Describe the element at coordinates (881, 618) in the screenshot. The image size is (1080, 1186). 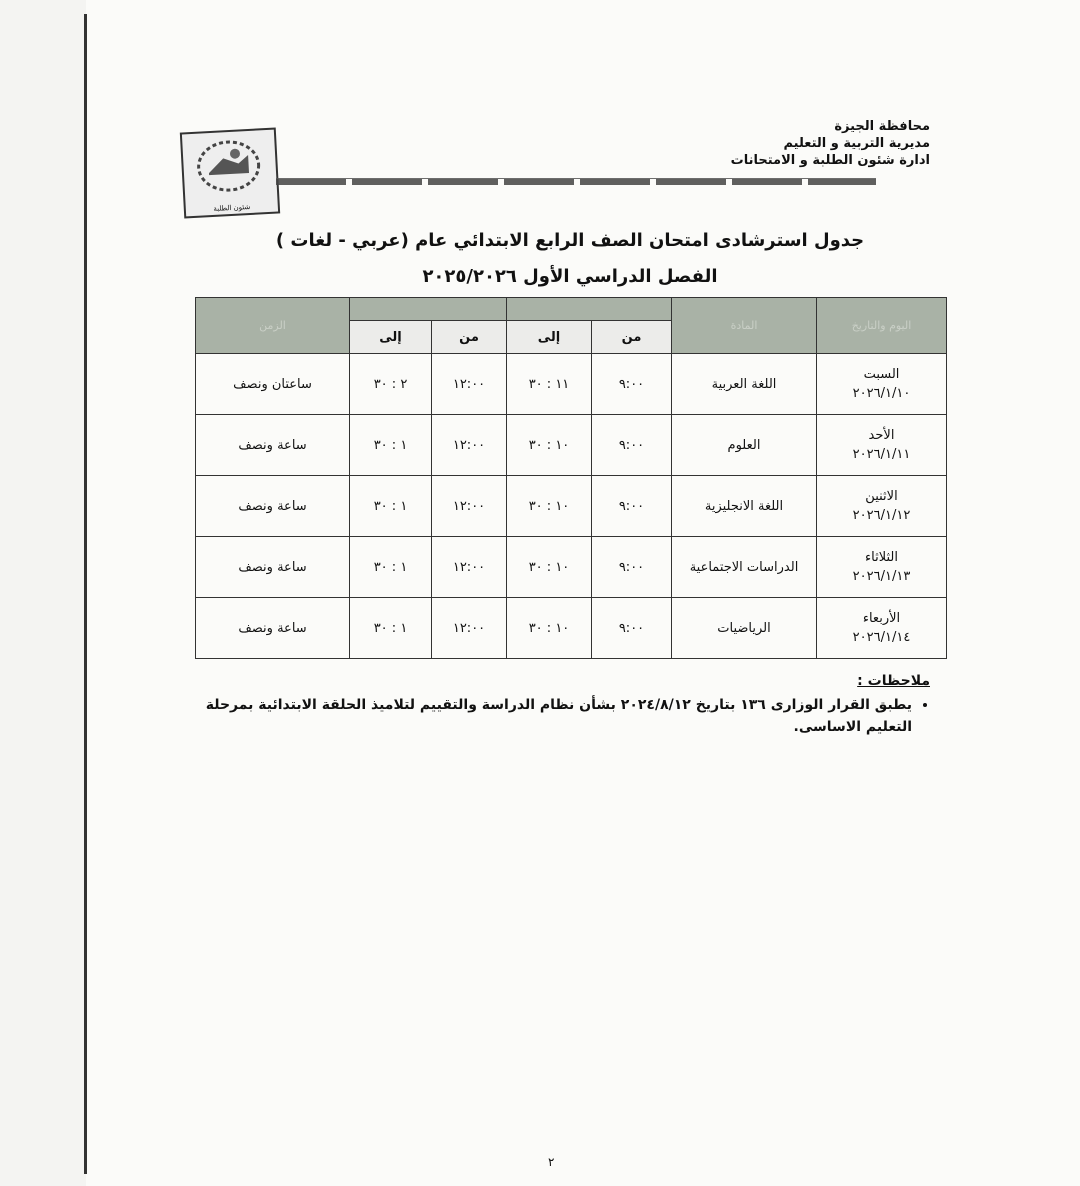
I see `day-name: الأربعاء` at that location.